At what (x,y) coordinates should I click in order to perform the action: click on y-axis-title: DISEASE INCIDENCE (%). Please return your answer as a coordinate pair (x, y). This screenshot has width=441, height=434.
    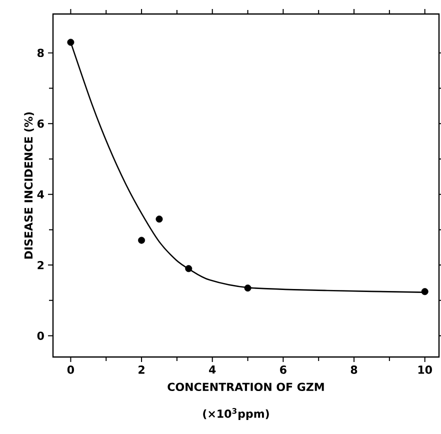
    Looking at the image, I should click on (29, 185).